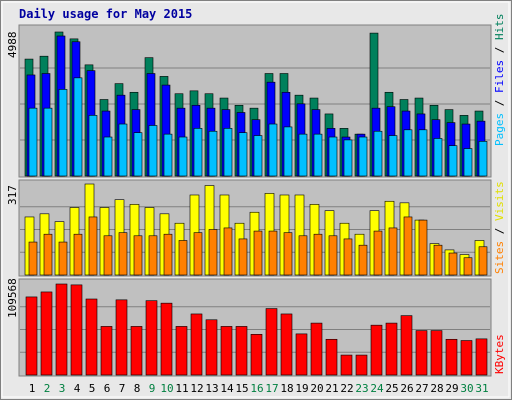 Image resolution: width=512 pixels, height=400 pixels. What do you see at coordinates (499, 50) in the screenshot?
I see `legend-sep-2: /` at bounding box center [499, 50].